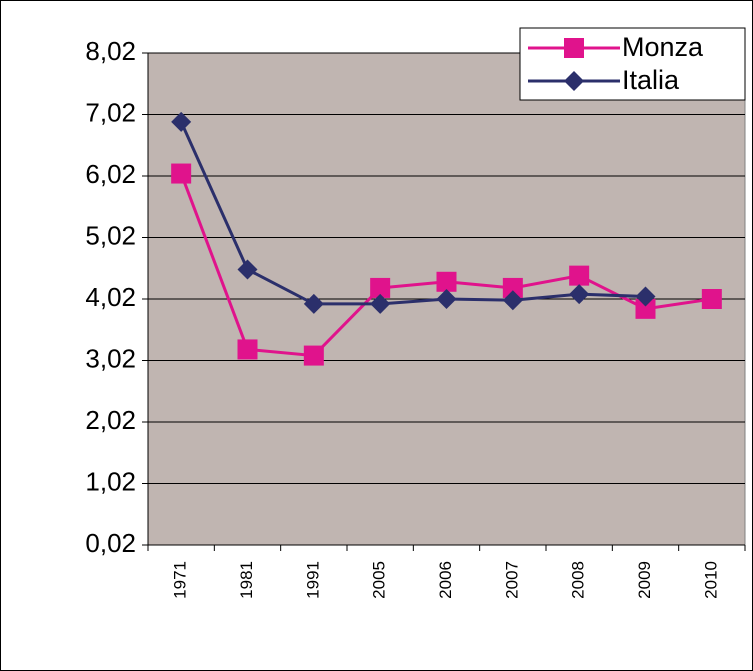 The width and height of the screenshot is (753, 671). Describe the element at coordinates (110, 358) in the screenshot. I see `y-tick-label: 3,02` at that location.